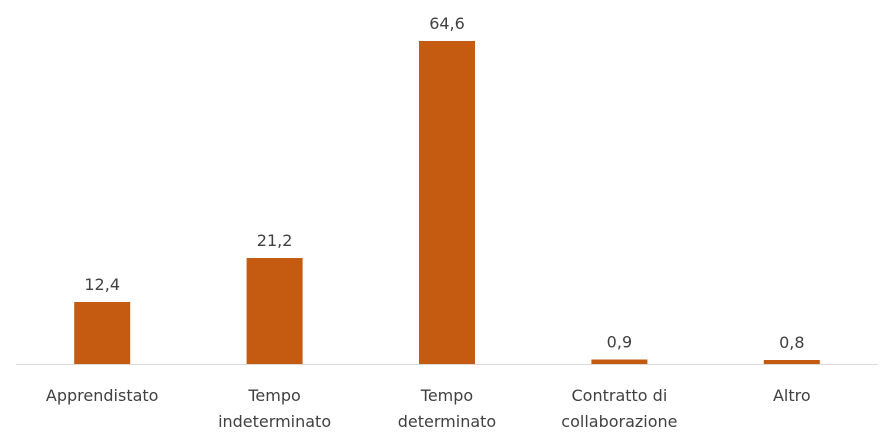 Image resolution: width=892 pixels, height=435 pixels. I want to click on category-label-2-line-1: determinato, so click(447, 421).